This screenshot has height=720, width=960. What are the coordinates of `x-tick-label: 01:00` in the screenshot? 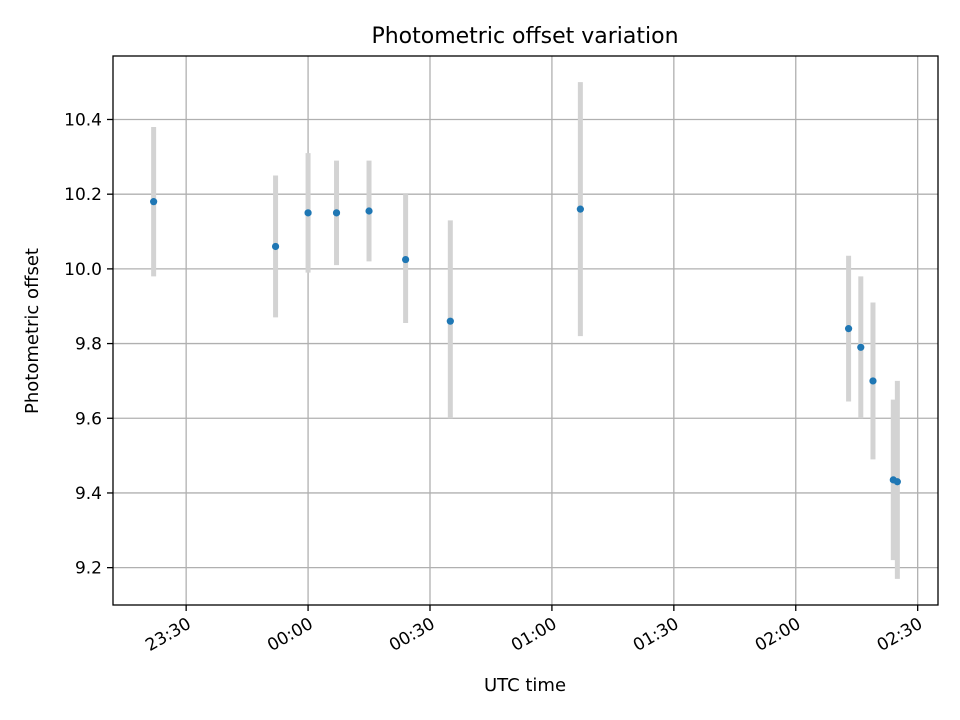 It's located at (534, 635).